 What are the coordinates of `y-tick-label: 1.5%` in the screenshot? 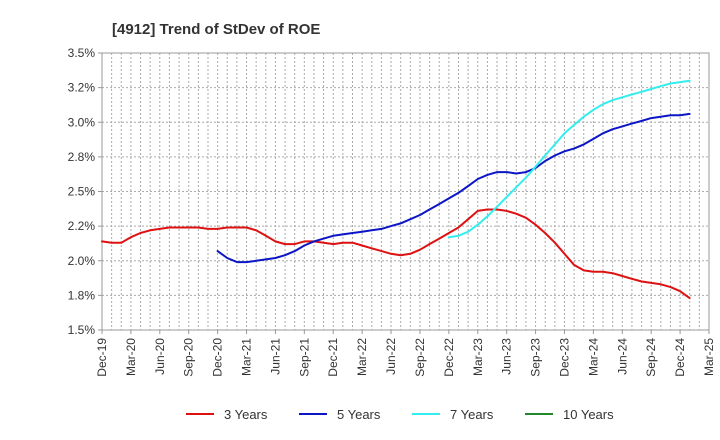 It's located at (82, 330).